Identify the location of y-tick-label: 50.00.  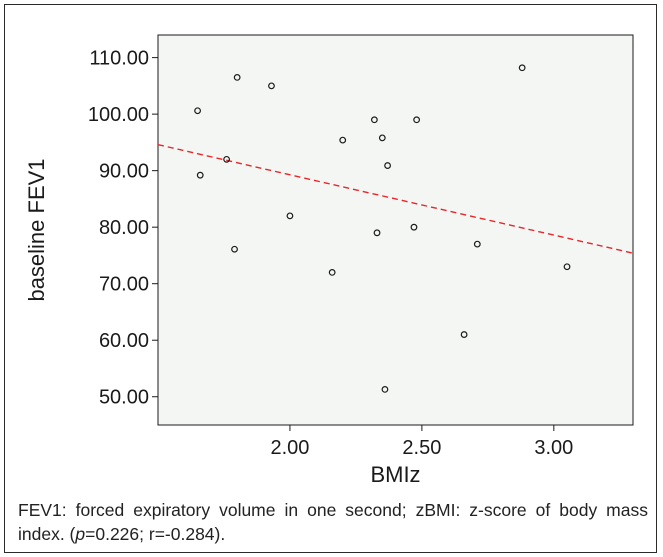
(124, 398).